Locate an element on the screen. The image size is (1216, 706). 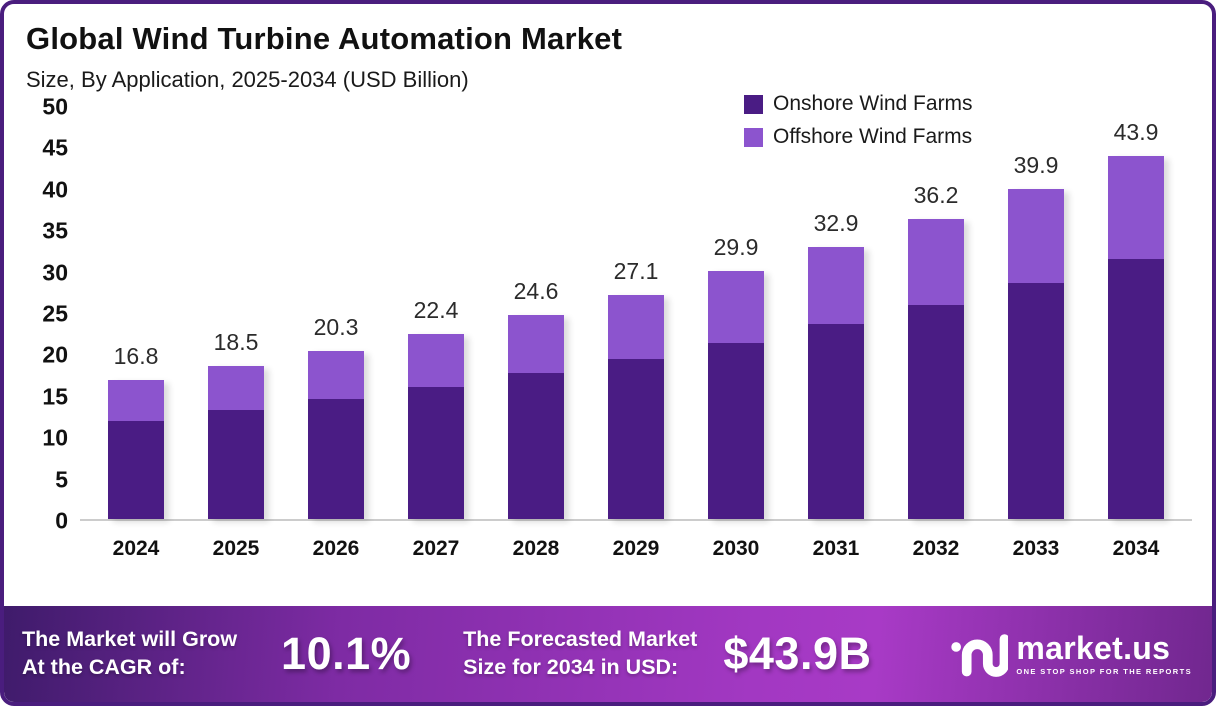
bar-column-2029: 27.1 is located at coordinates (636, 313).